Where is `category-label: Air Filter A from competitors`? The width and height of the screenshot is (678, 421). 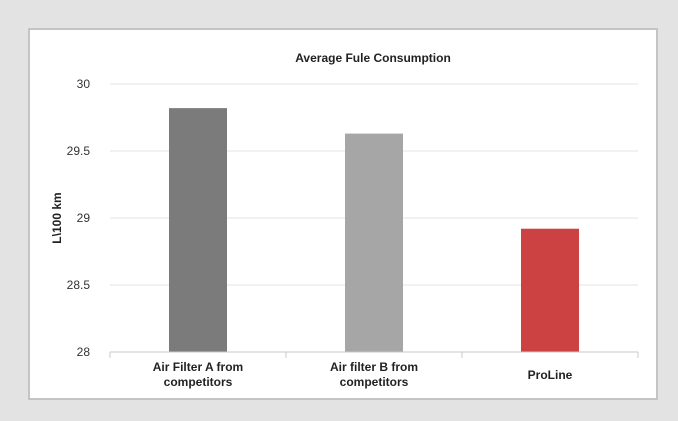 category-label: Air Filter A from competitors is located at coordinates (198, 374).